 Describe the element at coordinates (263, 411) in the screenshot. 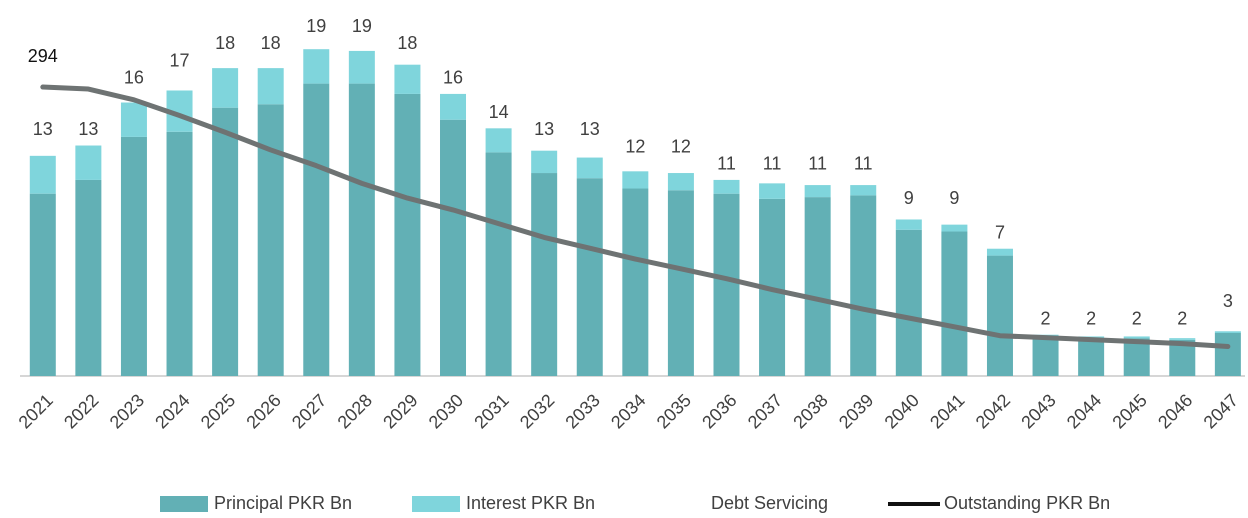

I see `x-tick-label: 2026` at that location.